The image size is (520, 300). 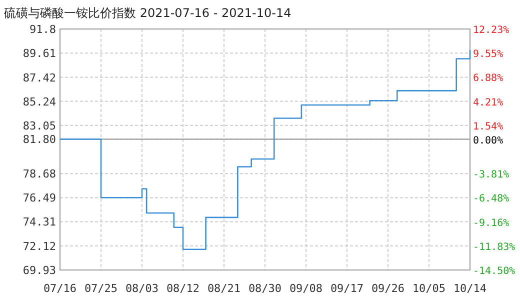 I want to click on y-tick-label: 69.93, so click(x=39, y=270).